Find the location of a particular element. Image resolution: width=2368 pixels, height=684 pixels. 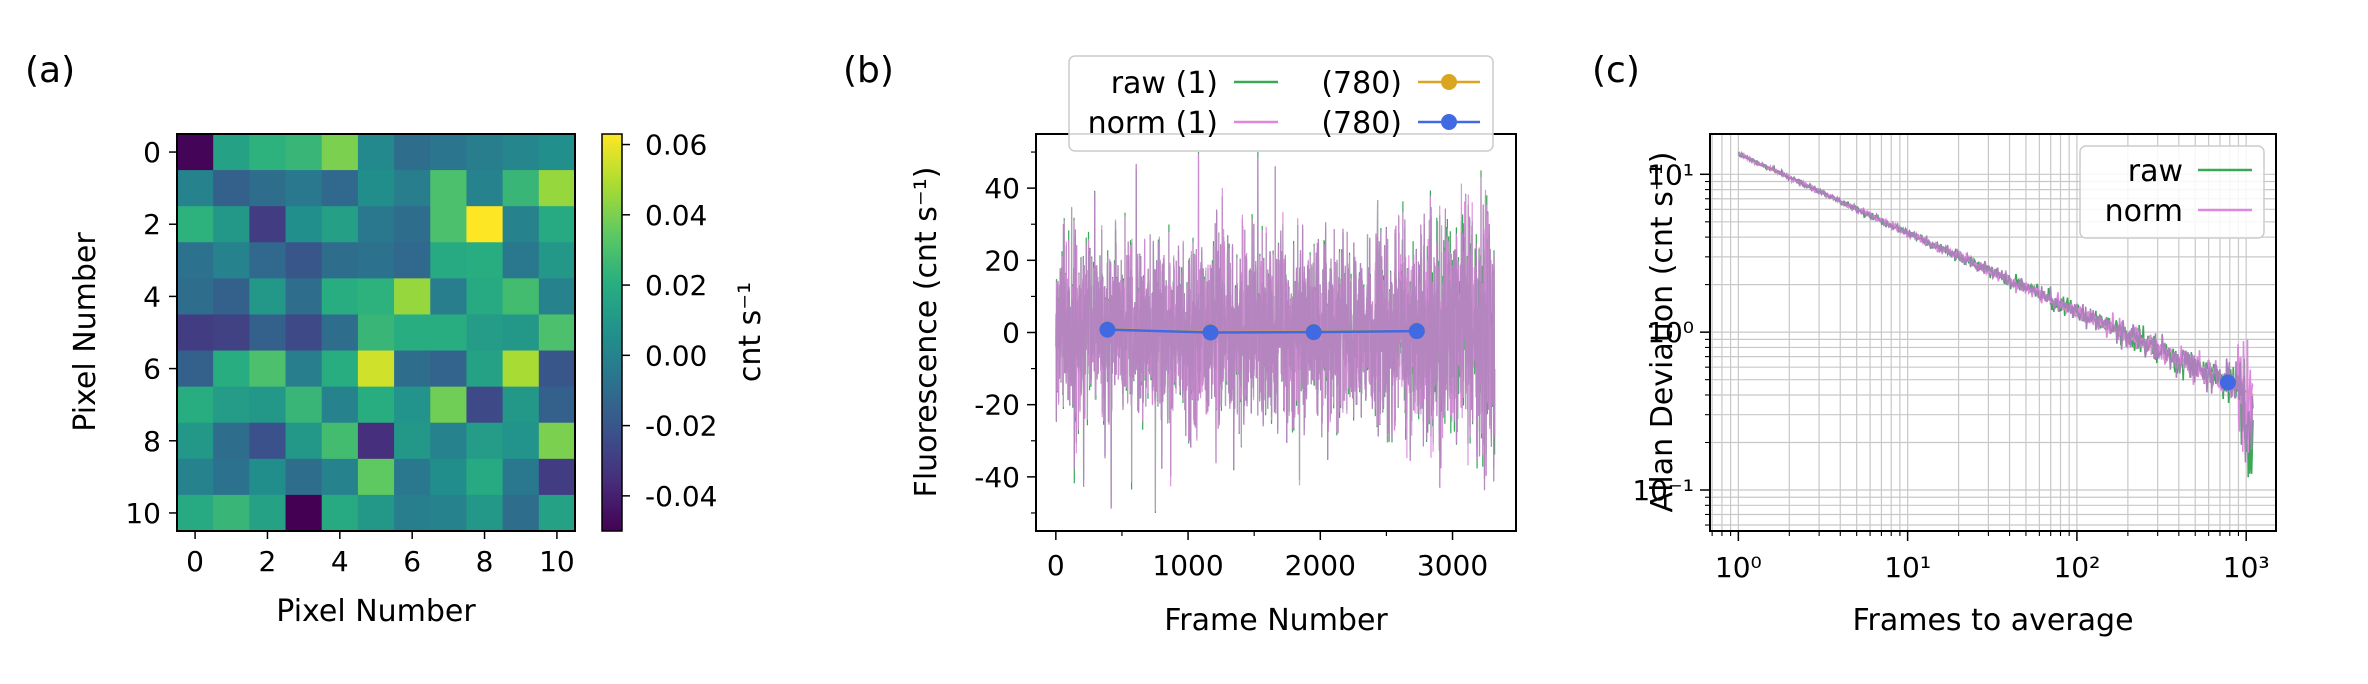

colorbar-tick-label: -0.02 is located at coordinates (681, 426).